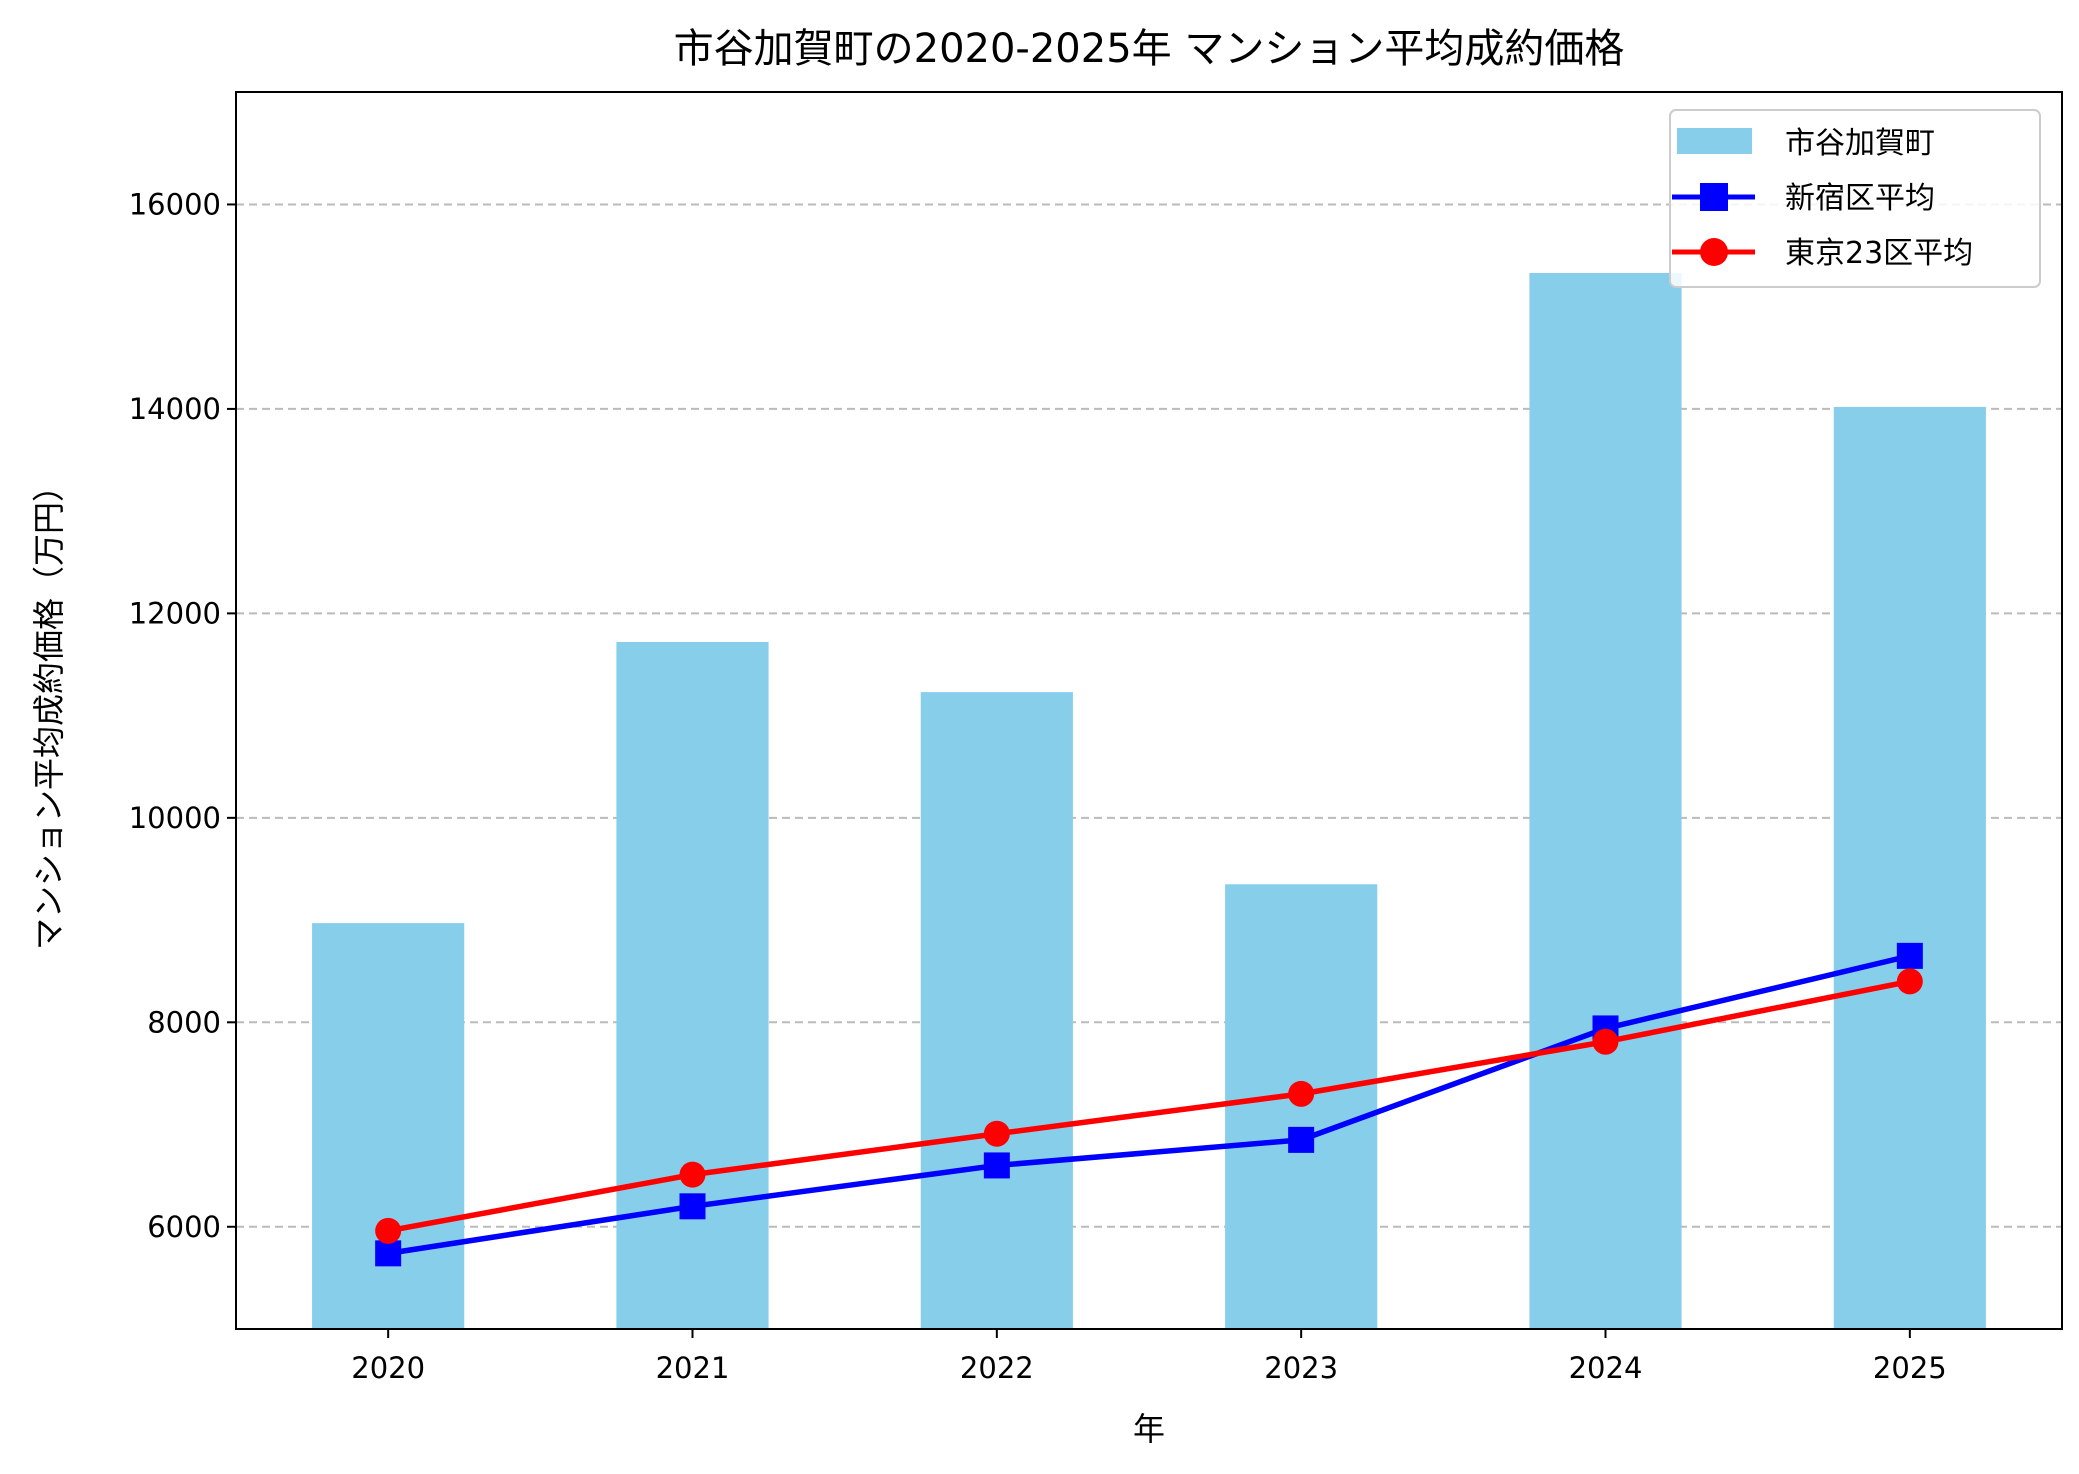 The width and height of the screenshot is (2079, 1474). Describe the element at coordinates (175, 409) in the screenshot. I see `y-tick-label: 14000` at that location.